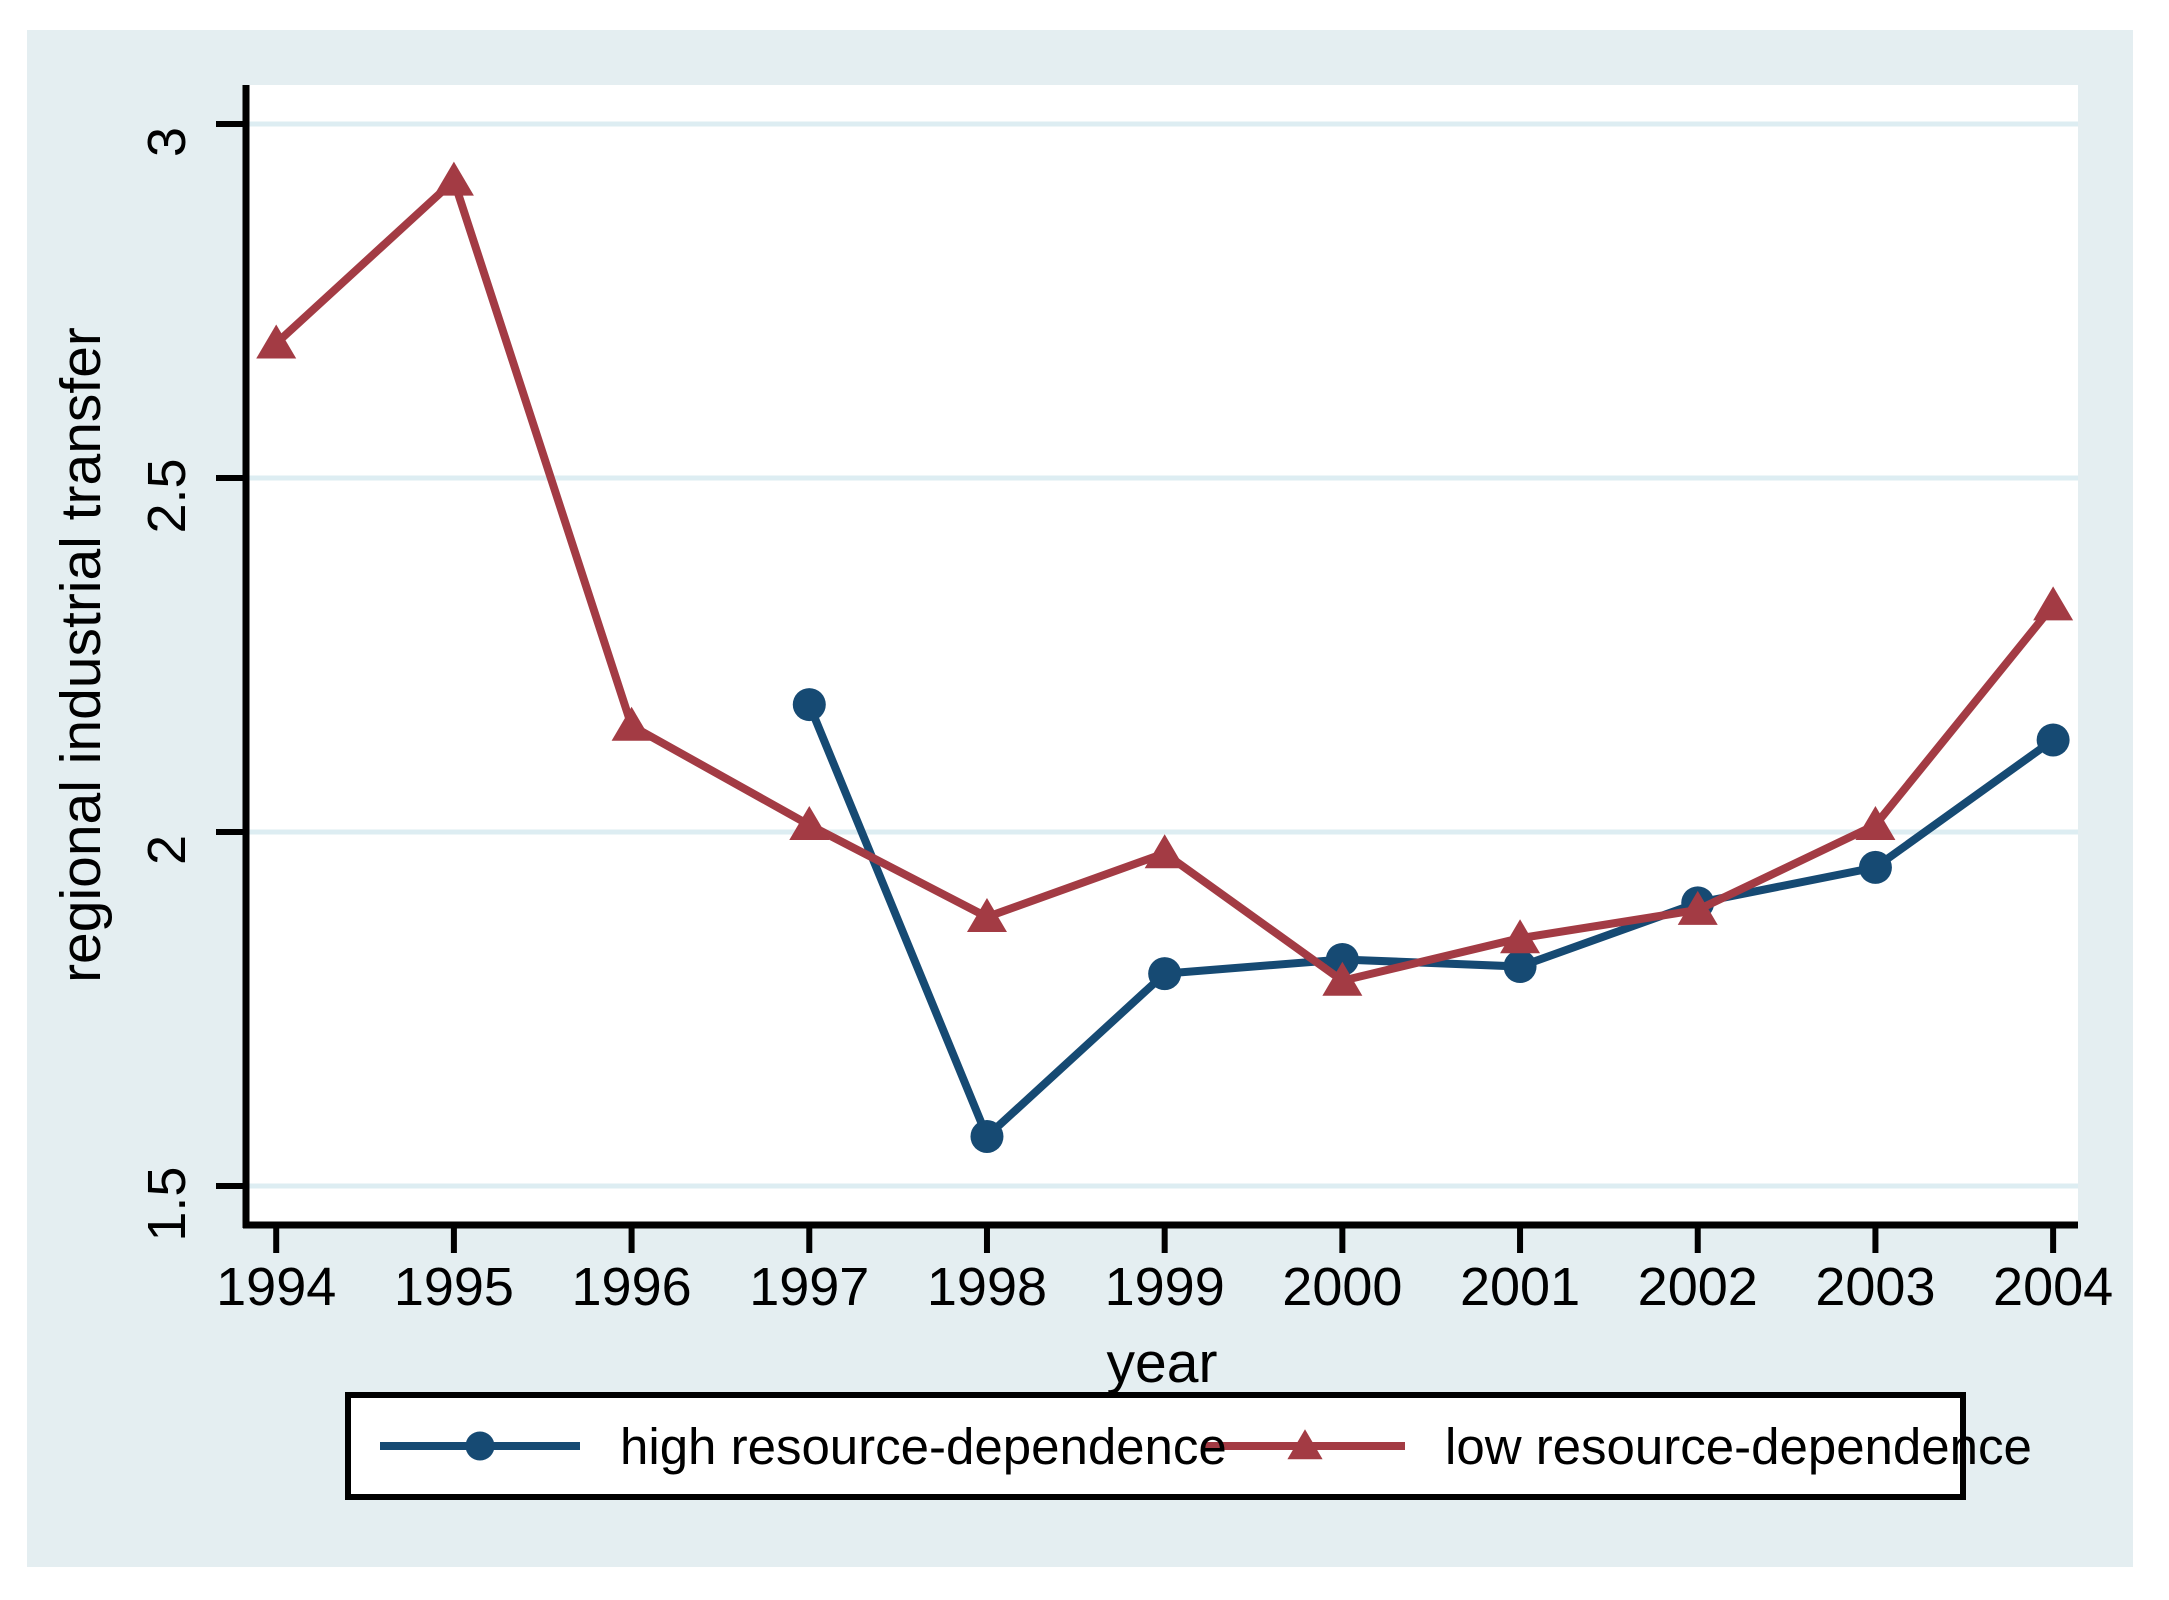 The width and height of the screenshot is (2169, 1600). Describe the element at coordinates (1305, 1444) in the screenshot. I see `legend-marker-triangle` at that location.